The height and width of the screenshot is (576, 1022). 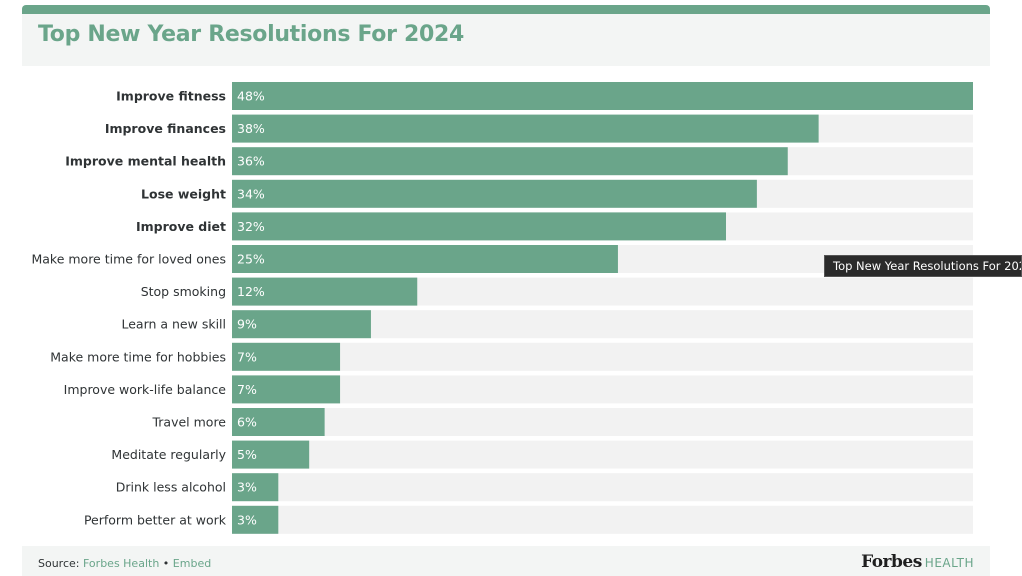 I want to click on bar-track-travel-more, so click(x=602, y=422).